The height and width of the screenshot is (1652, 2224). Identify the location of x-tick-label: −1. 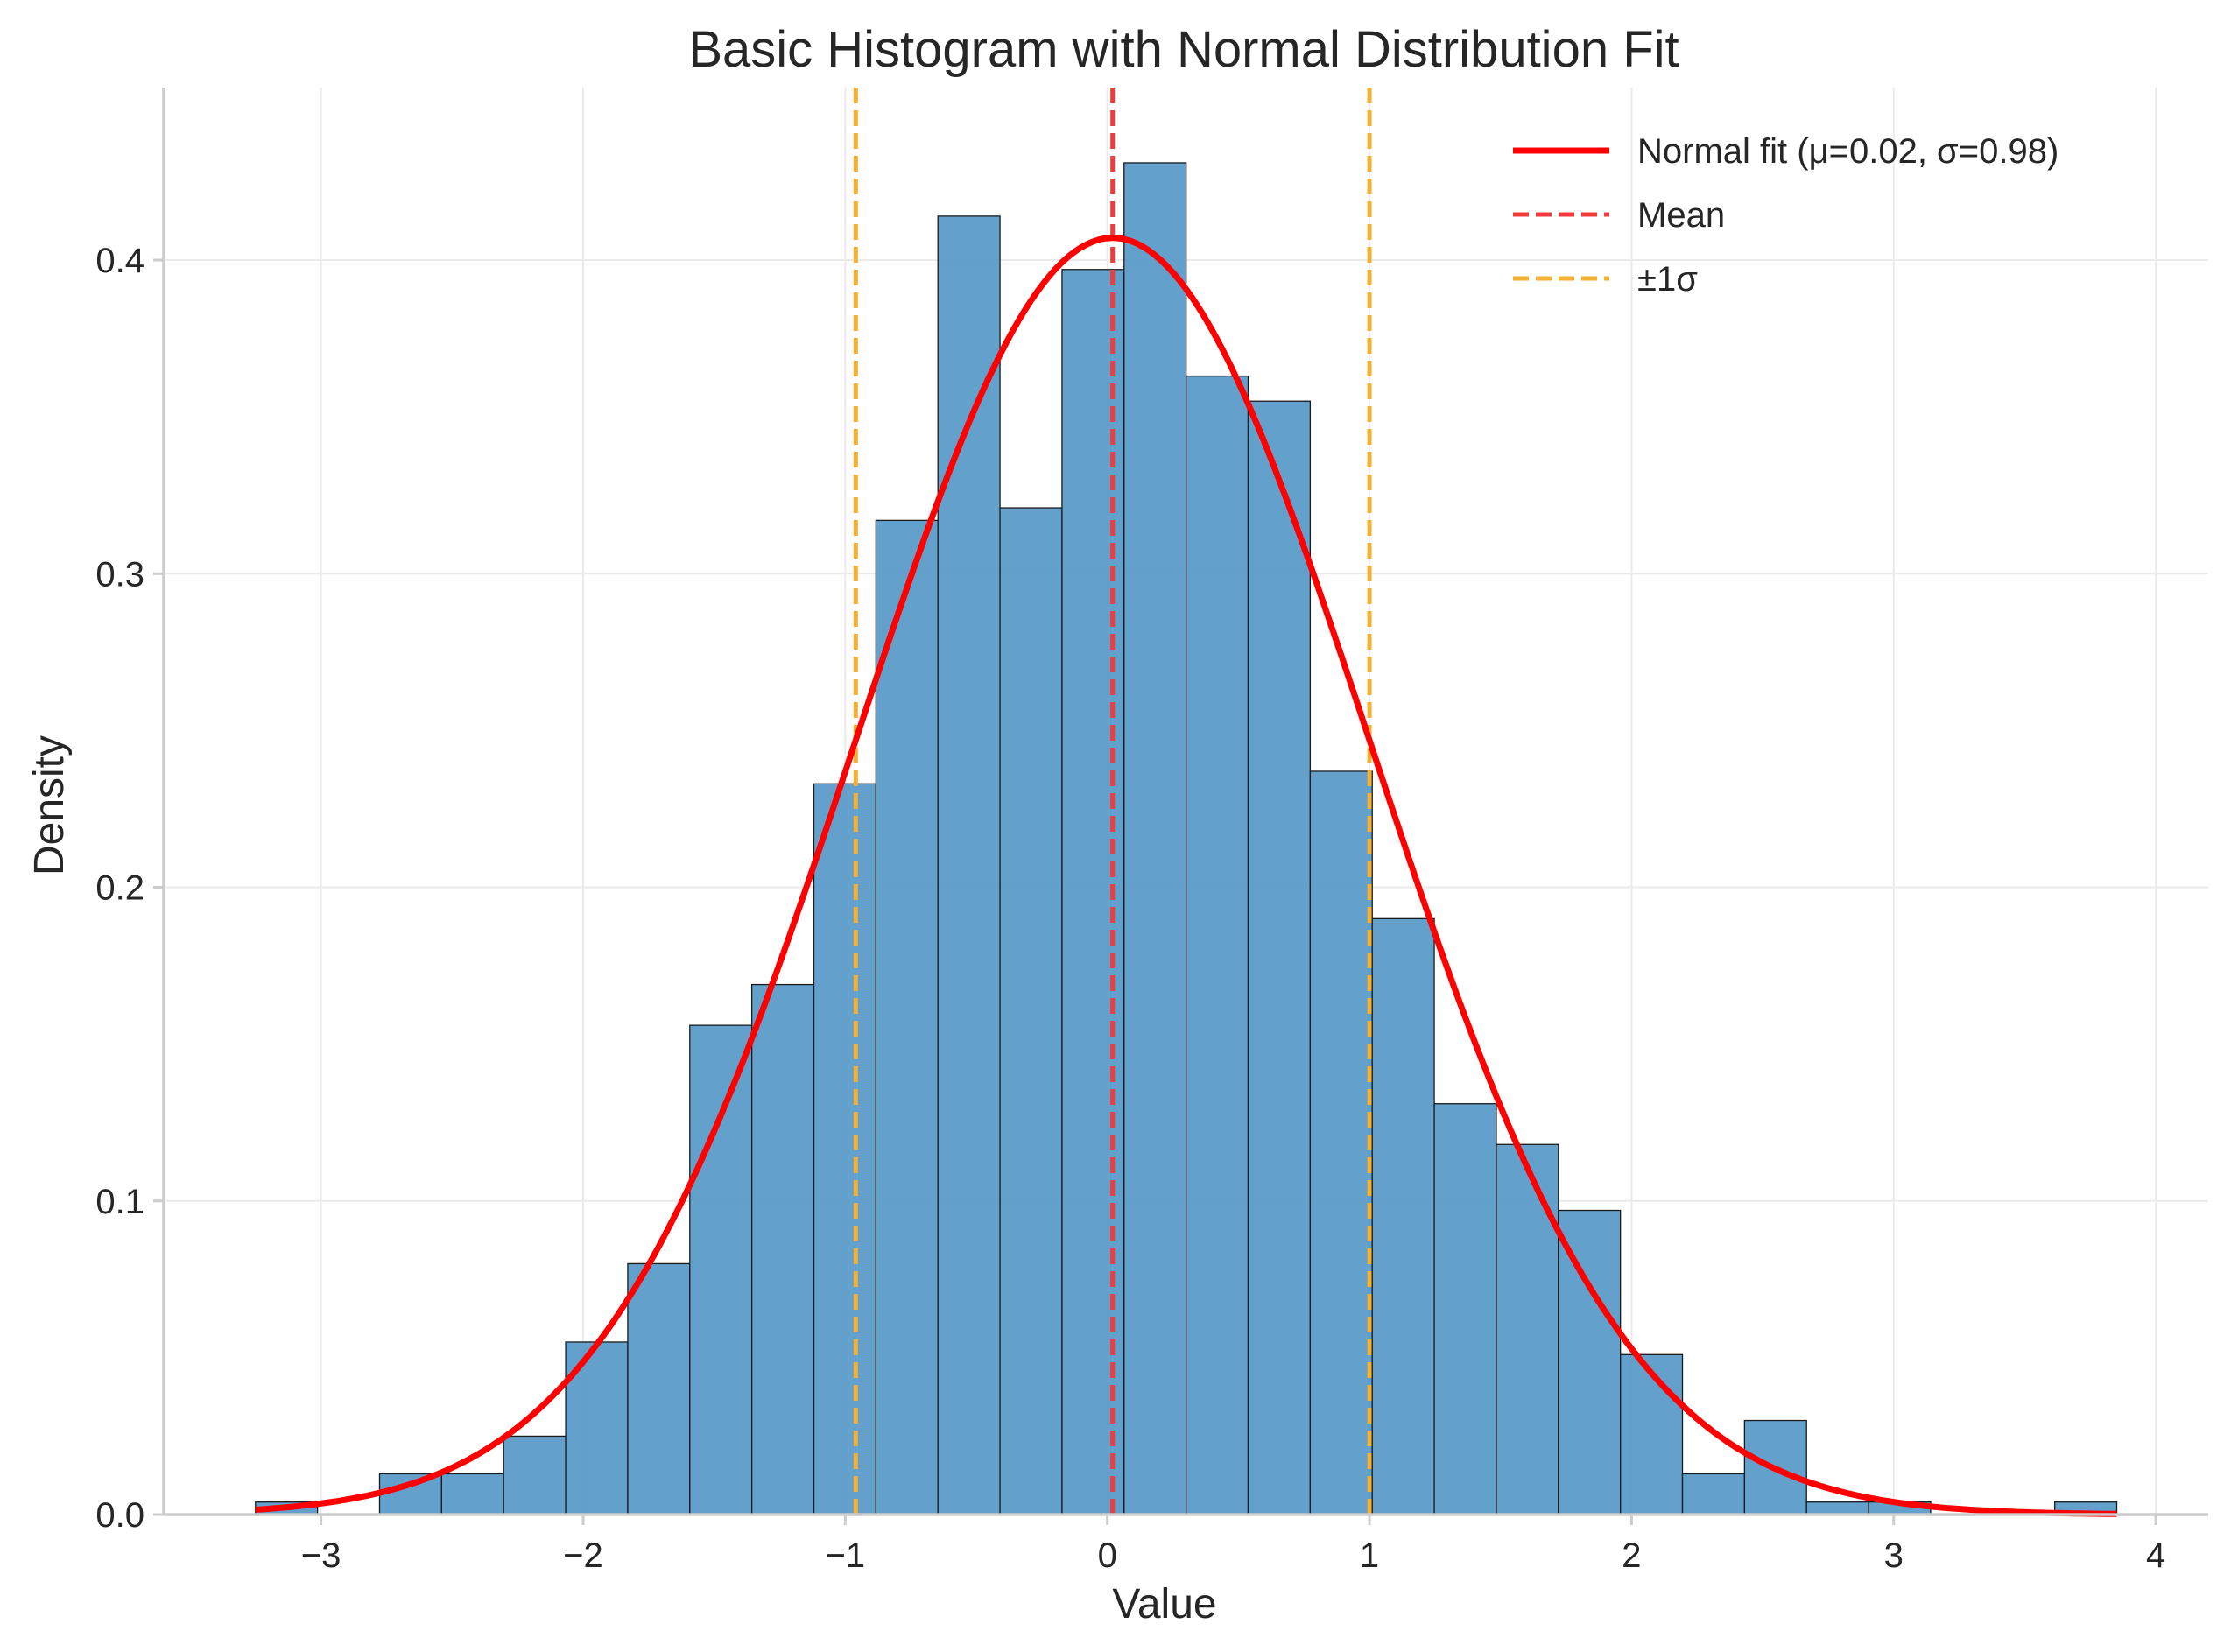
(846, 1555).